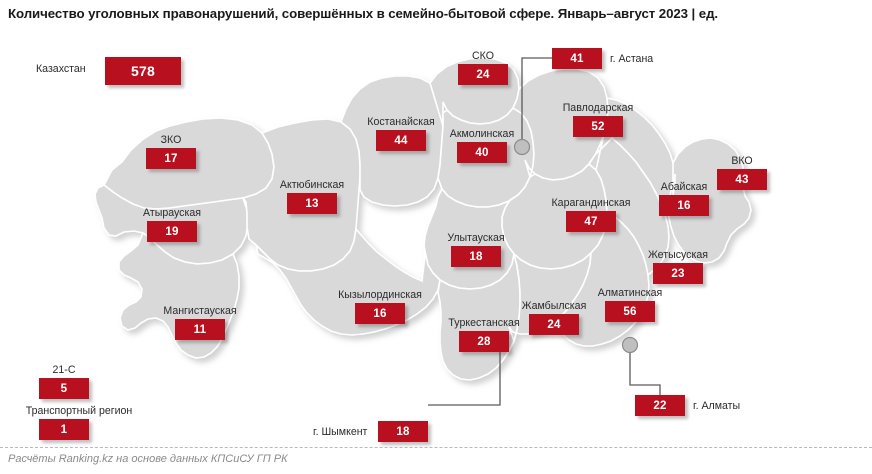 Image resolution: width=872 pixels, height=474 pixels. I want to click on region-label-karaganda: Карагандинская, so click(591, 203).